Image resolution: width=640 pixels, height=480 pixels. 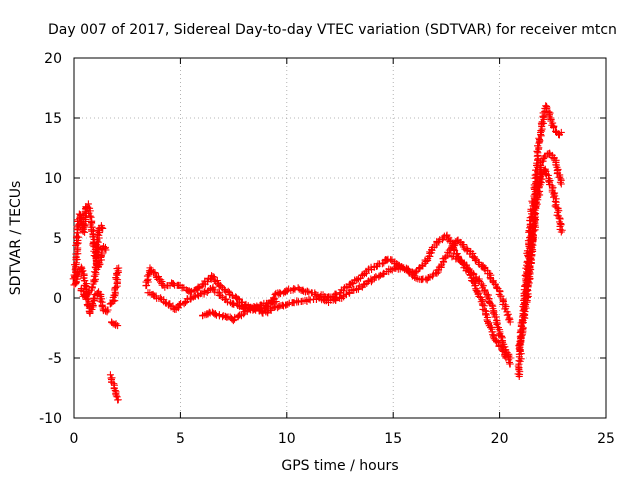 I want to click on x-axis-label: GPS time / hours, so click(x=339, y=466).